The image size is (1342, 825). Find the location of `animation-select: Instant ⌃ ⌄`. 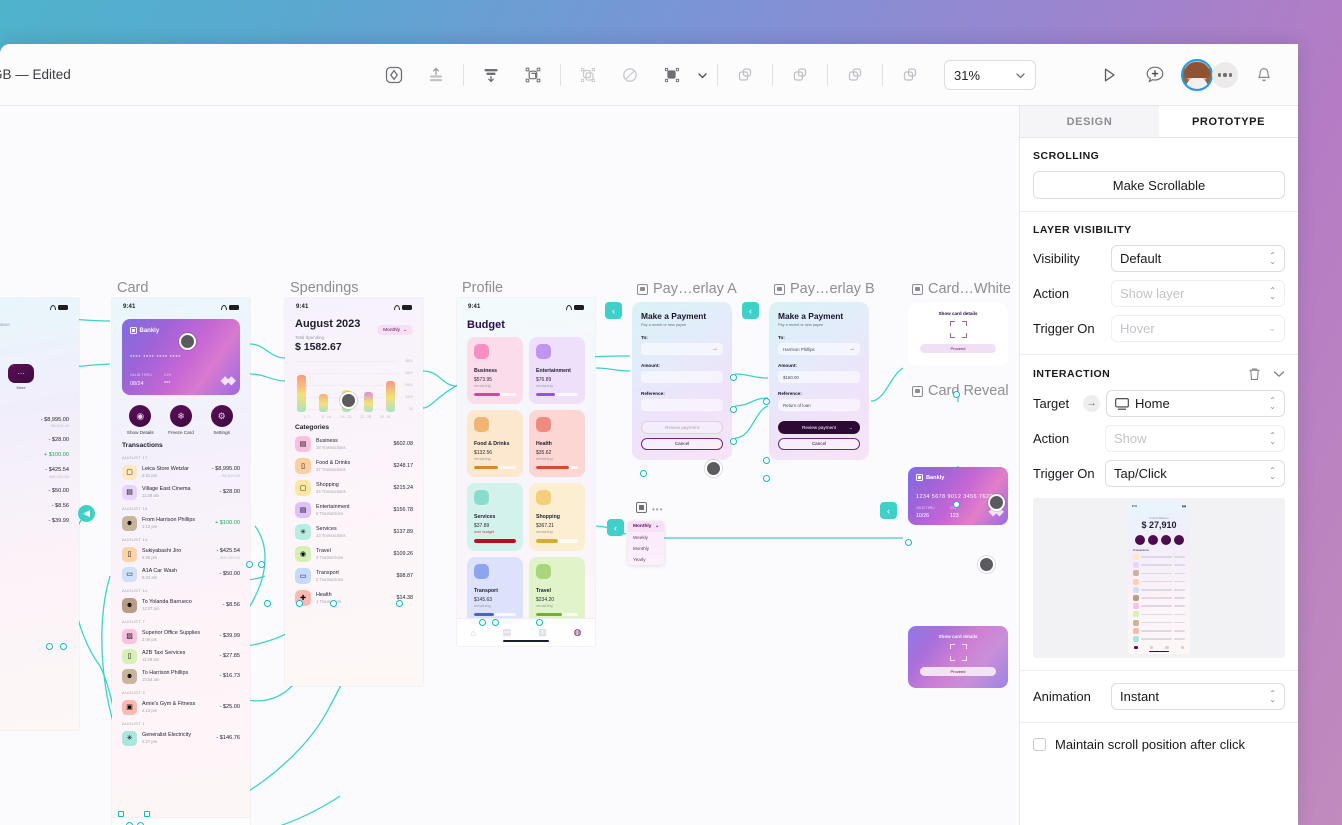

animation-select: Instant ⌃ ⌄ is located at coordinates (1198, 696).